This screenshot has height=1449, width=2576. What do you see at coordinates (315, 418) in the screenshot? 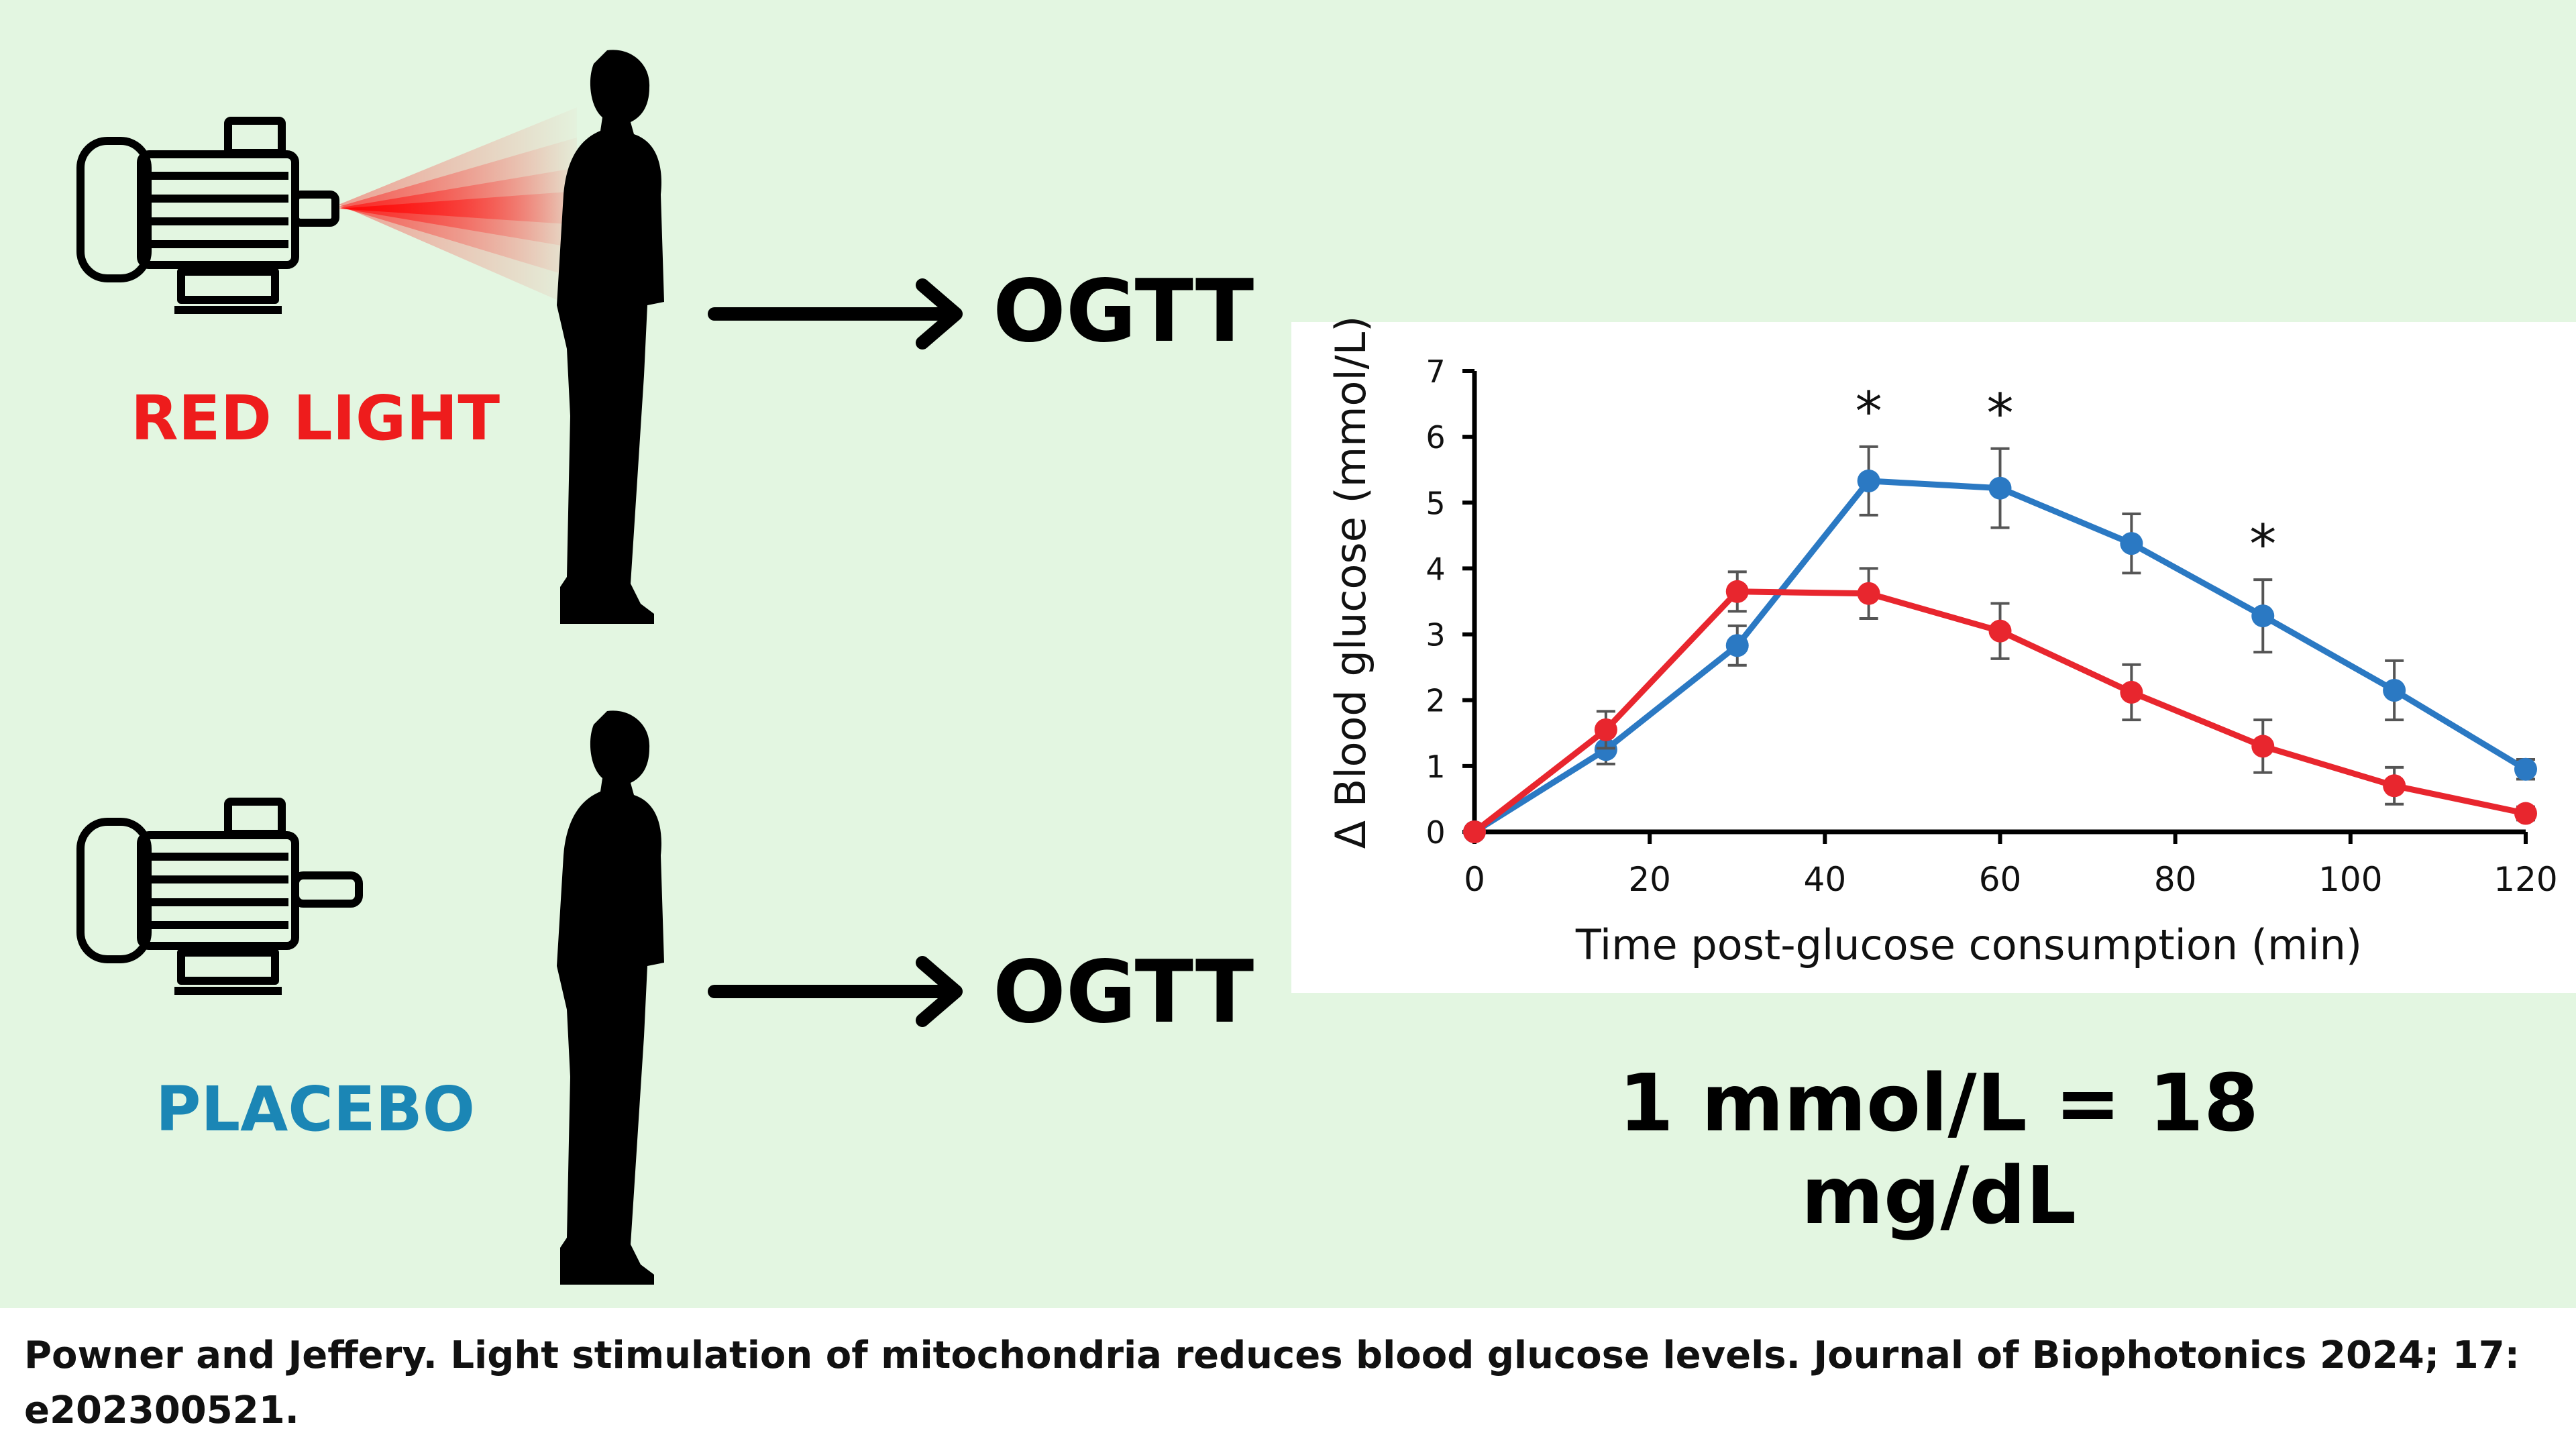
I see `red-light-label: RED LIGHT` at bounding box center [315, 418].